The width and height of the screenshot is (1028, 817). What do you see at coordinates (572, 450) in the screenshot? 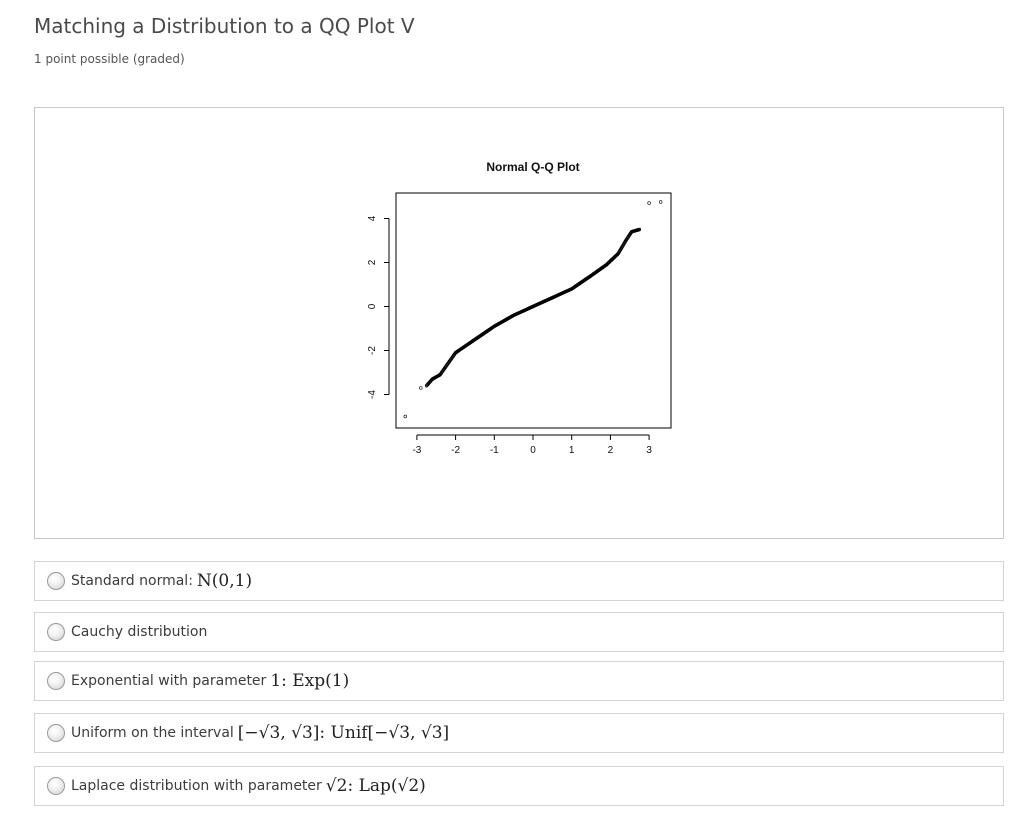
I see `x-tick-label: 1` at bounding box center [572, 450].